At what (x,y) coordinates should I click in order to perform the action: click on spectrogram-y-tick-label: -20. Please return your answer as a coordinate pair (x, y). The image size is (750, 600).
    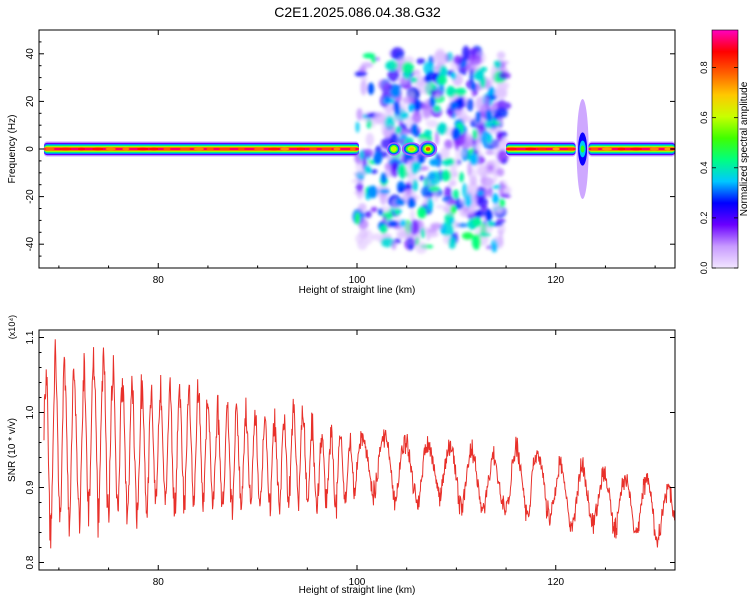
    Looking at the image, I should click on (30, 196).